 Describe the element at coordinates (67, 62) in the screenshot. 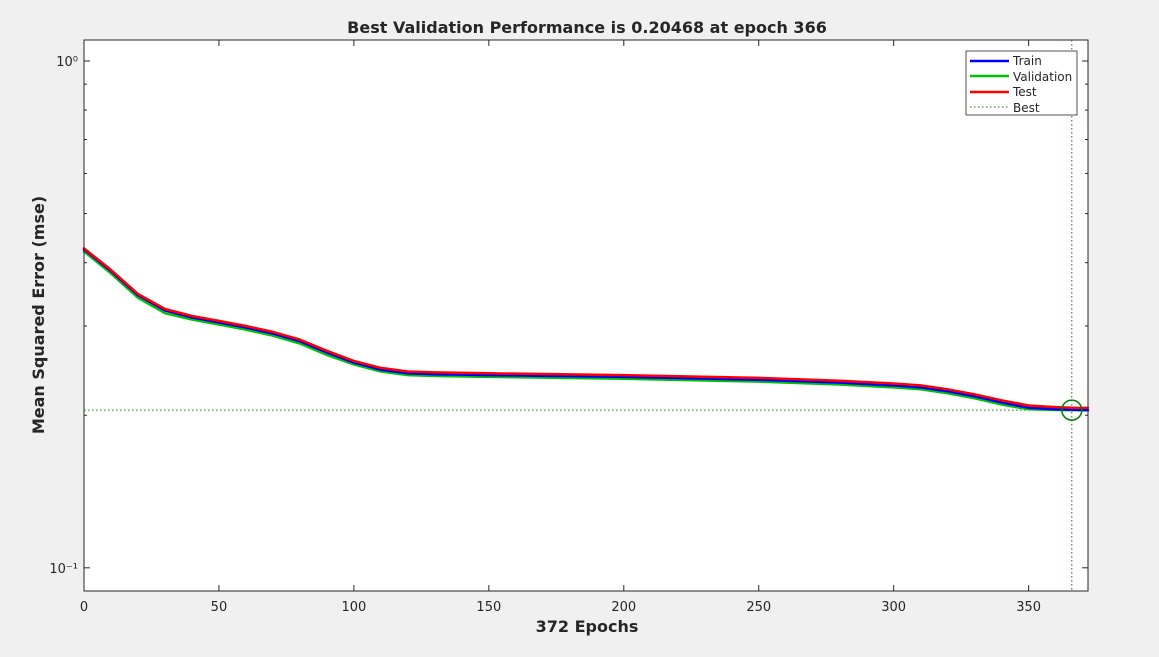

I see `y-tick-label: 10⁰` at that location.